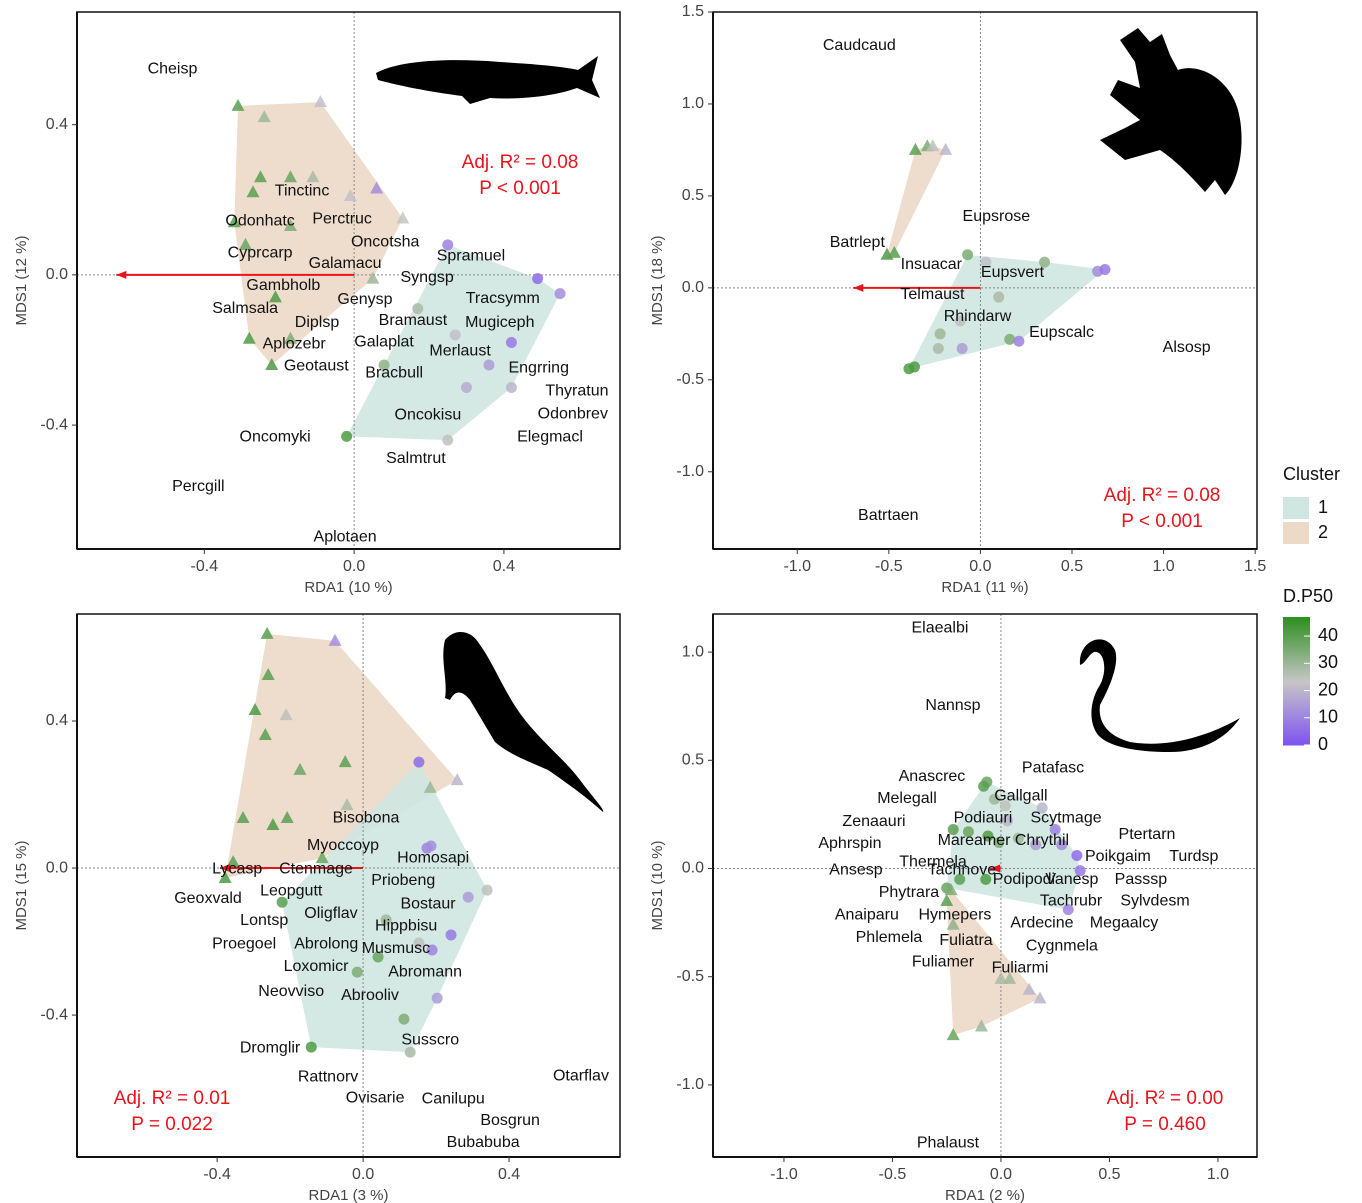 This screenshot has width=1362, height=1203. What do you see at coordinates (1162, 495) in the screenshot?
I see `fit-annotation: Adj. R² = 0.08` at bounding box center [1162, 495].